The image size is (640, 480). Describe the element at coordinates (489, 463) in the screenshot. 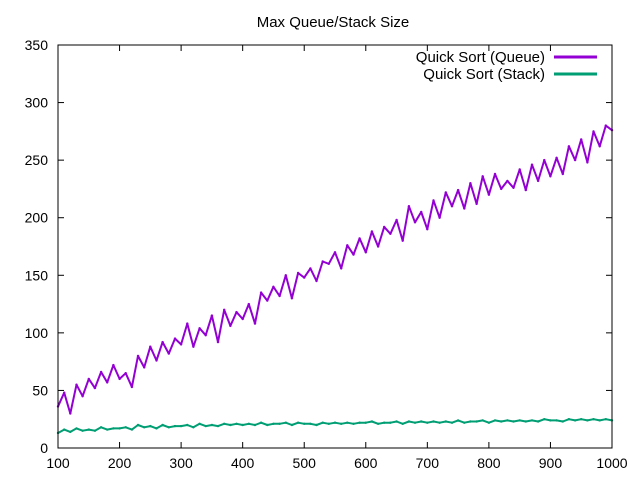

I see `x-tick-label: 800` at that location.